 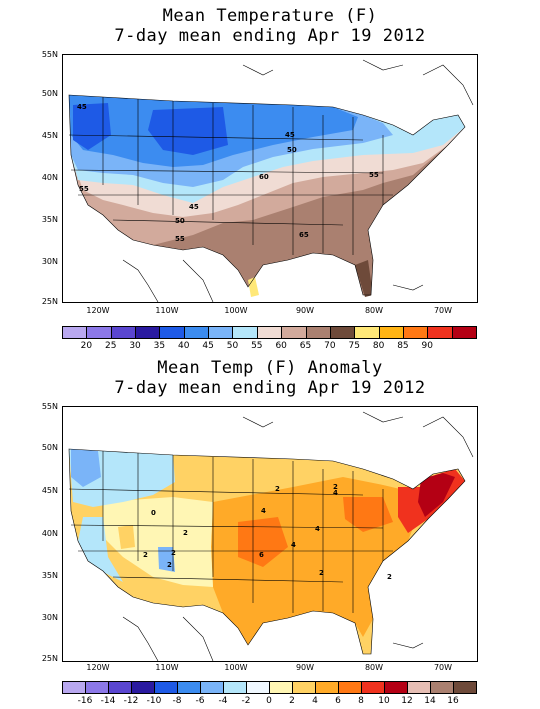 I want to click on colorbar-label: 50, so click(x=232, y=346).